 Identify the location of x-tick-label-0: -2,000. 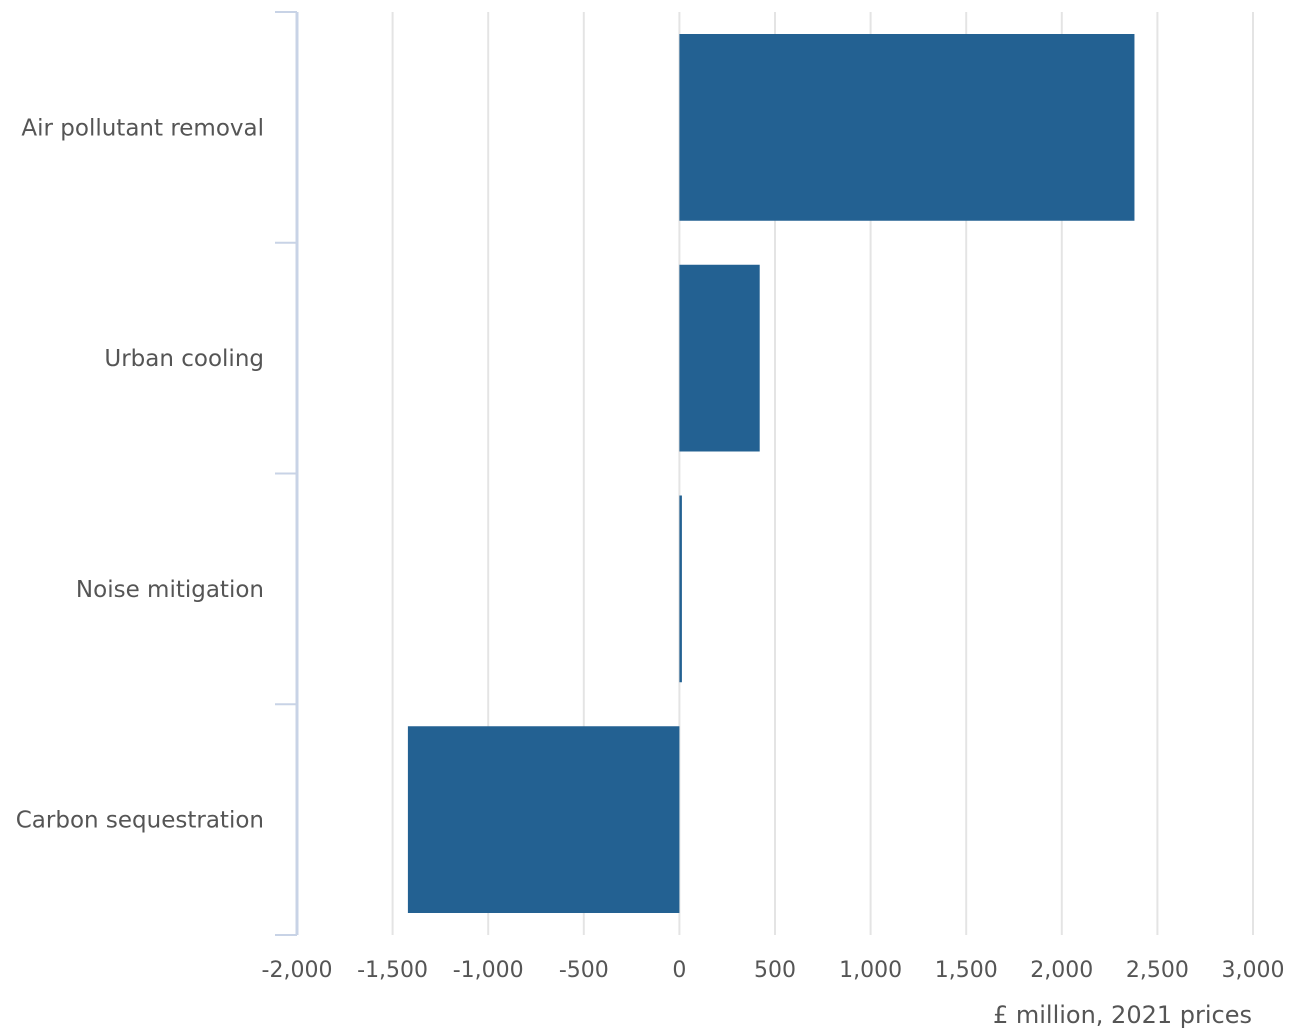
(297, 970).